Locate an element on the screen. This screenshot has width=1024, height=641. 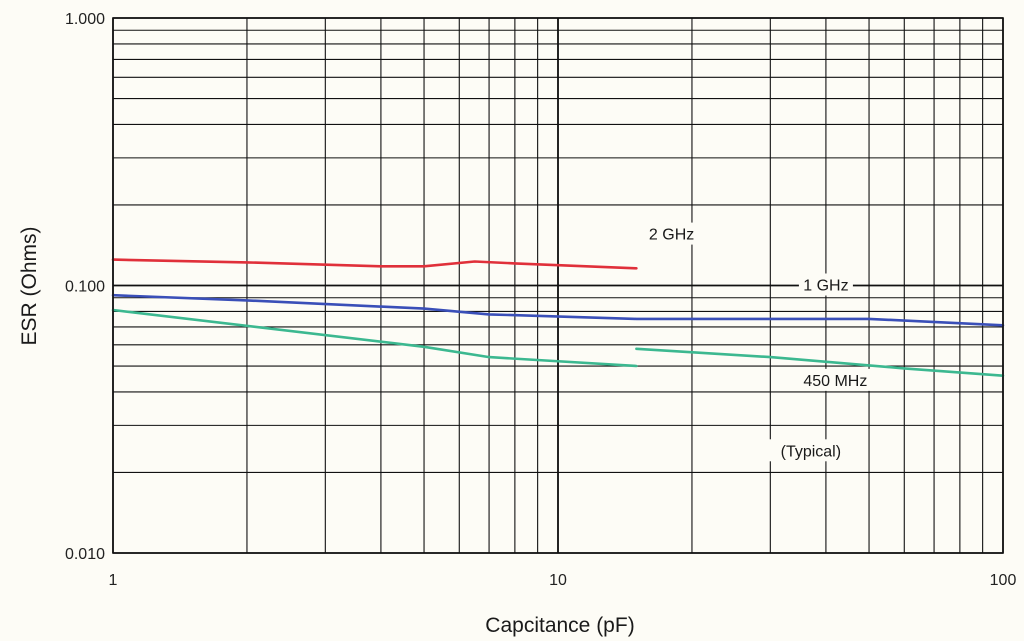
series-line-1-ghz is located at coordinates (558, 310).